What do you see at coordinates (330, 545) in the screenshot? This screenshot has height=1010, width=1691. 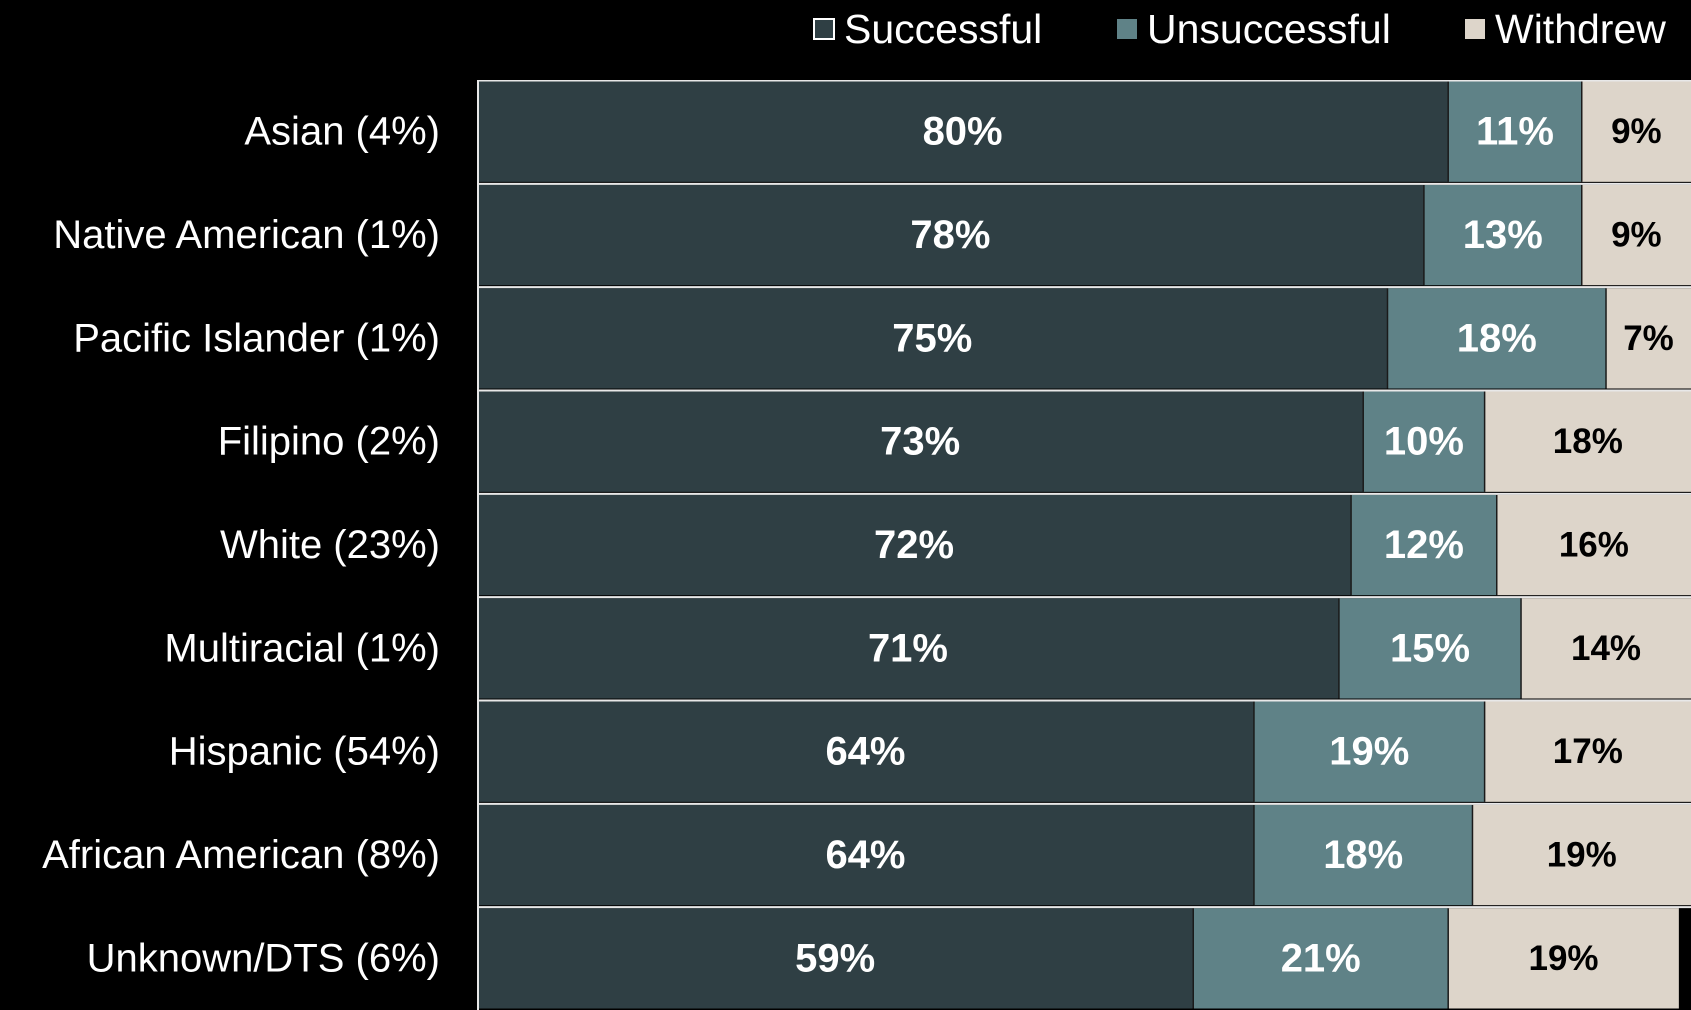 I see `y-tick-label: White (23%)` at bounding box center [330, 545].